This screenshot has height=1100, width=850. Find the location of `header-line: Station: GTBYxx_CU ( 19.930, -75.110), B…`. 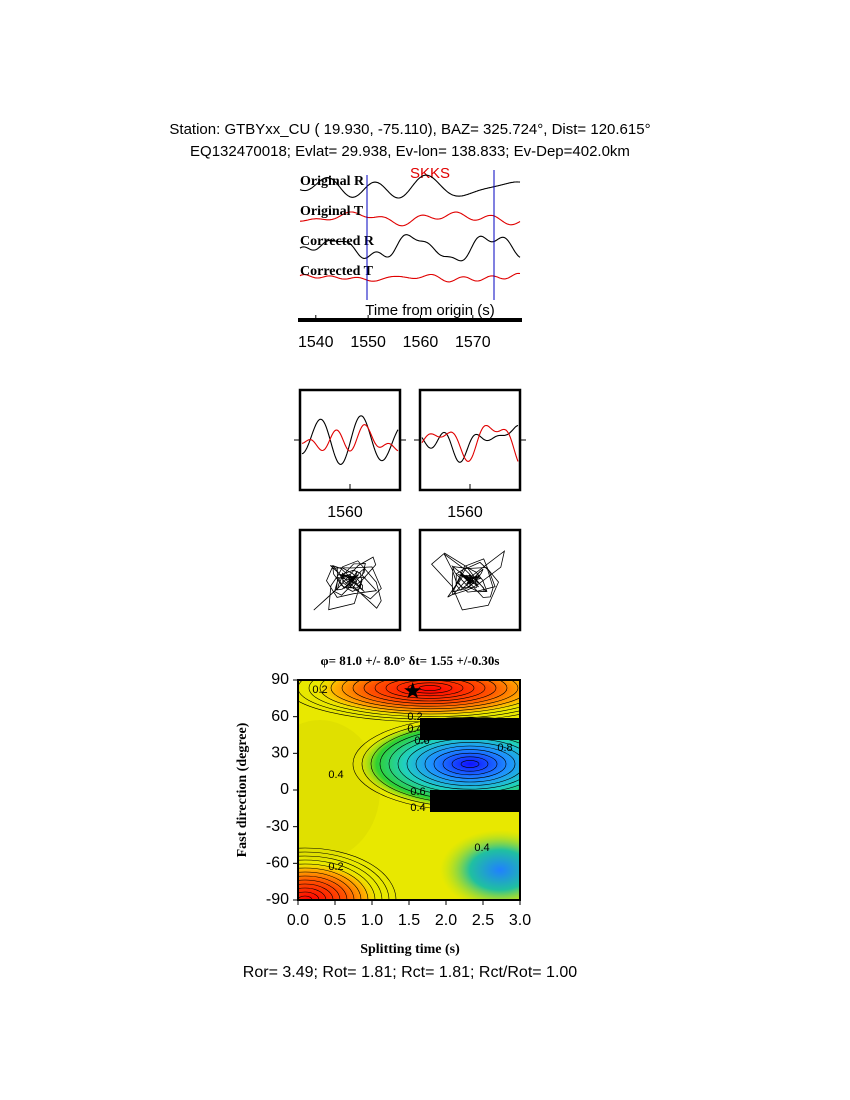

header-line: Station: GTBYxx_CU ( 19.930, -75.110), B… is located at coordinates (409, 129).